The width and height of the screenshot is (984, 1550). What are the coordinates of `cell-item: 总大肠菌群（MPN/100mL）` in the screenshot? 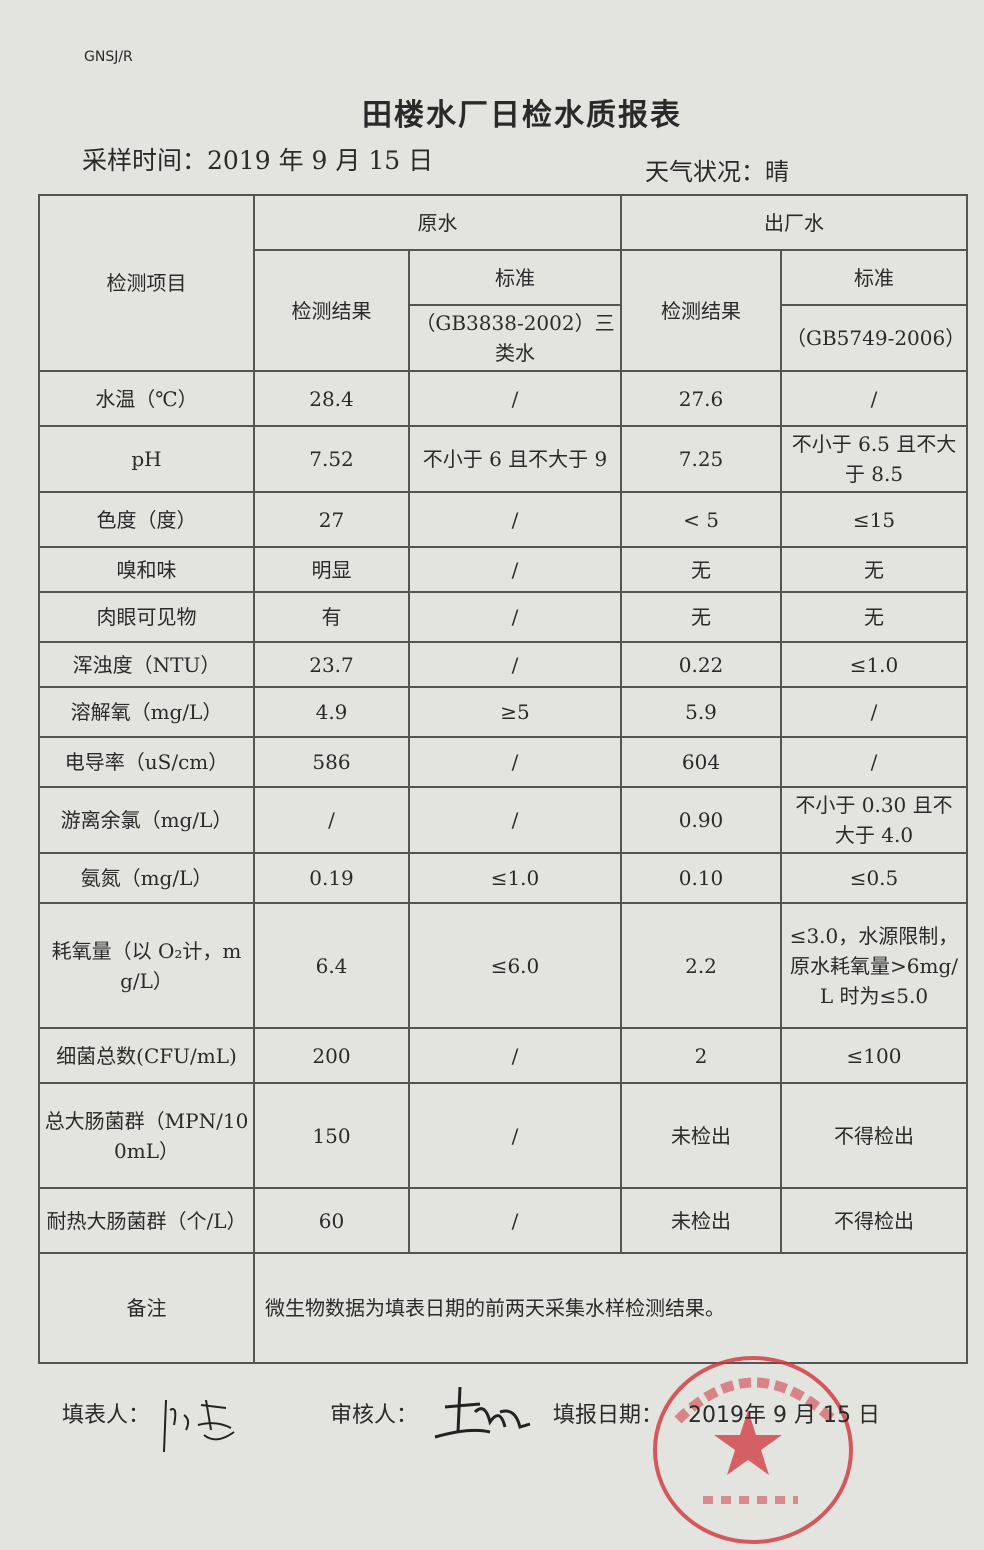 It's located at (146, 1135).